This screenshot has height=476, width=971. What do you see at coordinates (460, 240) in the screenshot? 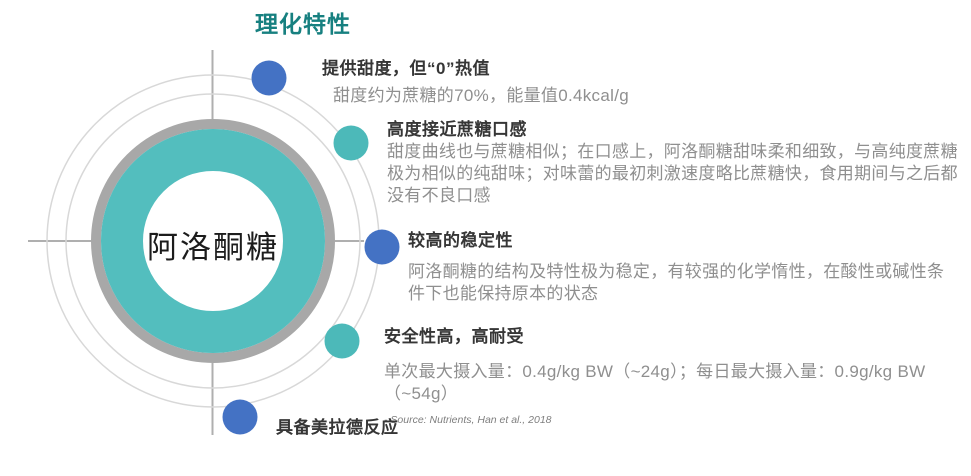
I see `feature-heading: 较高的稳定性` at bounding box center [460, 240].